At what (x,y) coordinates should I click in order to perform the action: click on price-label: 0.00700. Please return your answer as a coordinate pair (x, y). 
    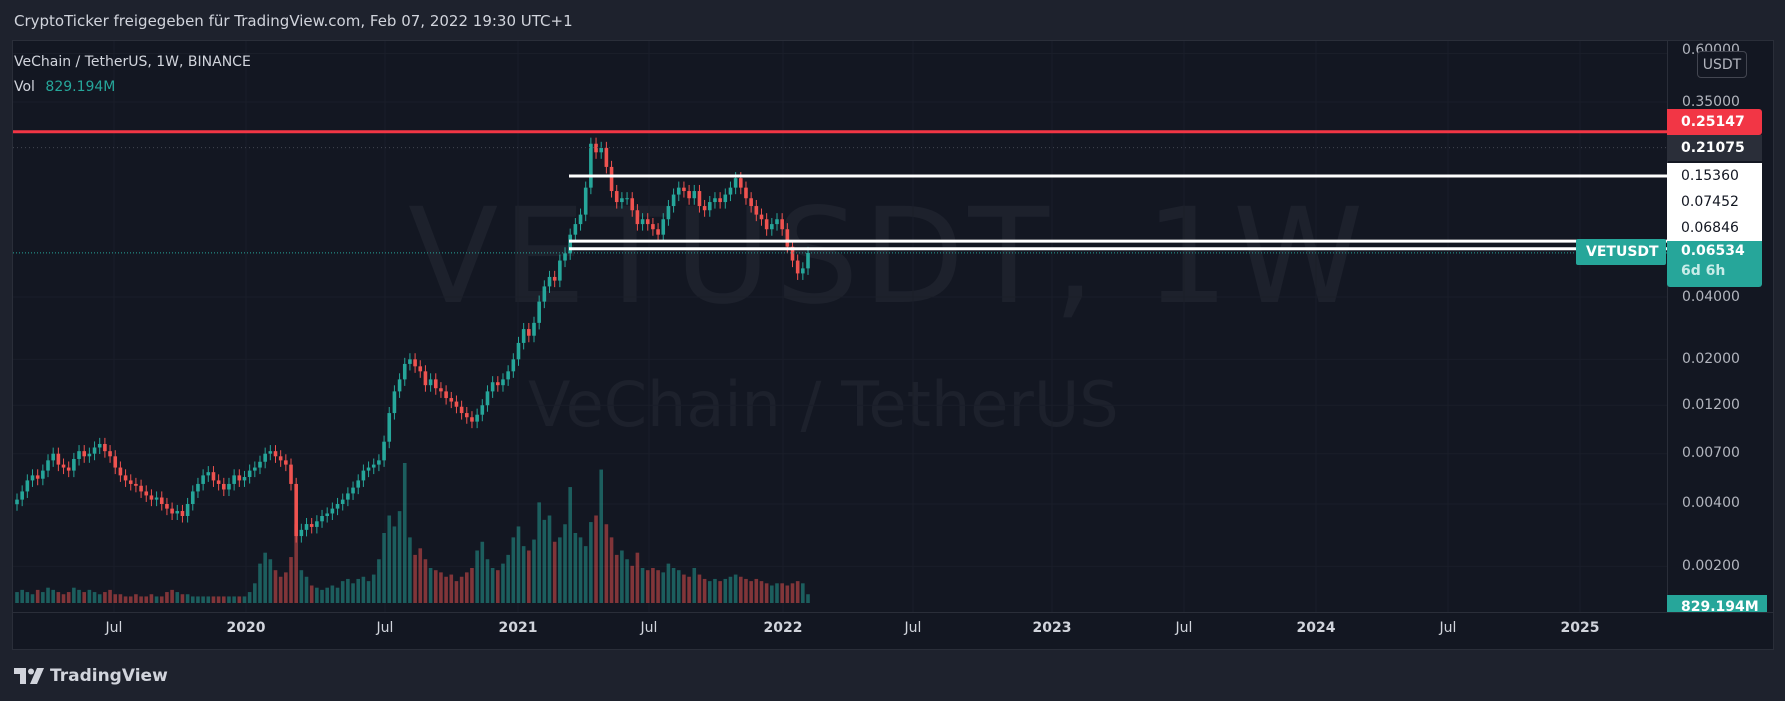
    Looking at the image, I should click on (1711, 453).